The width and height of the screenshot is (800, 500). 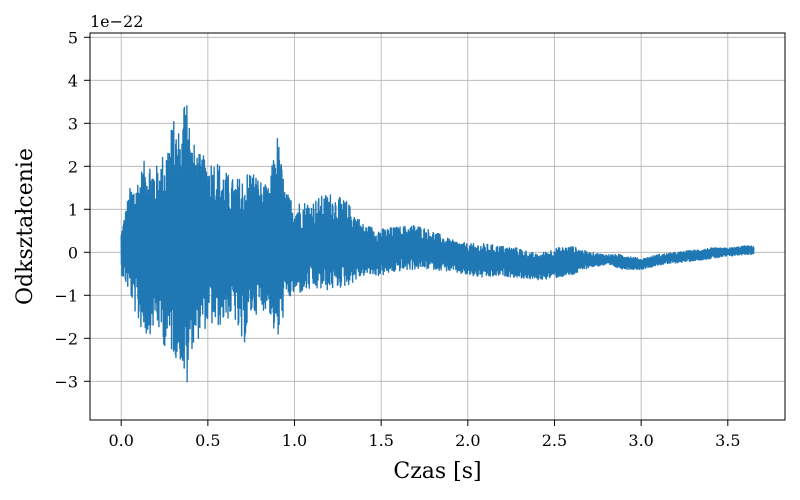 I want to click on y-tick-label: −2, so click(x=66, y=338).